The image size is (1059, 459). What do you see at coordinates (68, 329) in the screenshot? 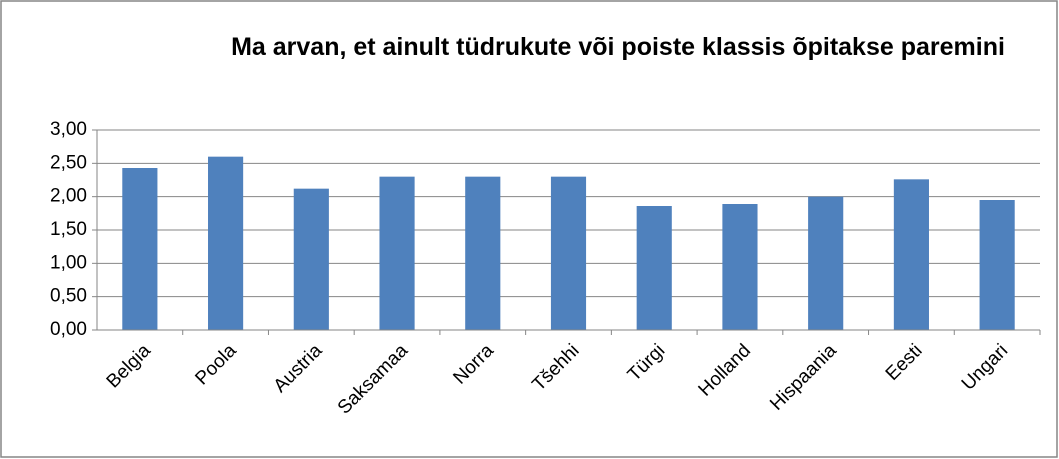
I see `y-tick-label: 0,00` at bounding box center [68, 329].